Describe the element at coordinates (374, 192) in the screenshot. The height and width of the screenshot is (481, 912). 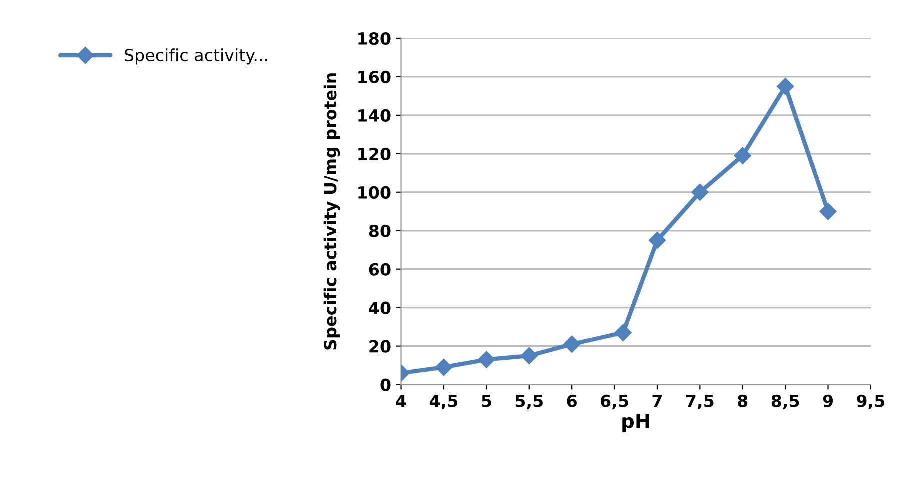
I see `y-tick-label: 100` at that location.